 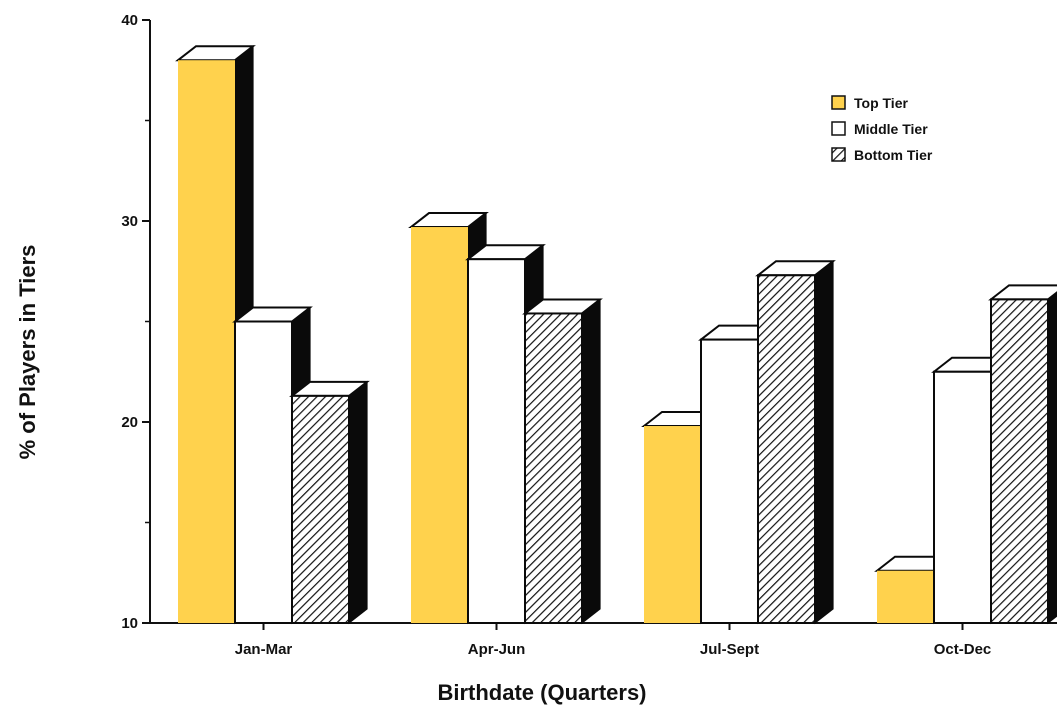 What do you see at coordinates (497, 649) in the screenshot?
I see `x-tick-label: Apr-Jun` at bounding box center [497, 649].